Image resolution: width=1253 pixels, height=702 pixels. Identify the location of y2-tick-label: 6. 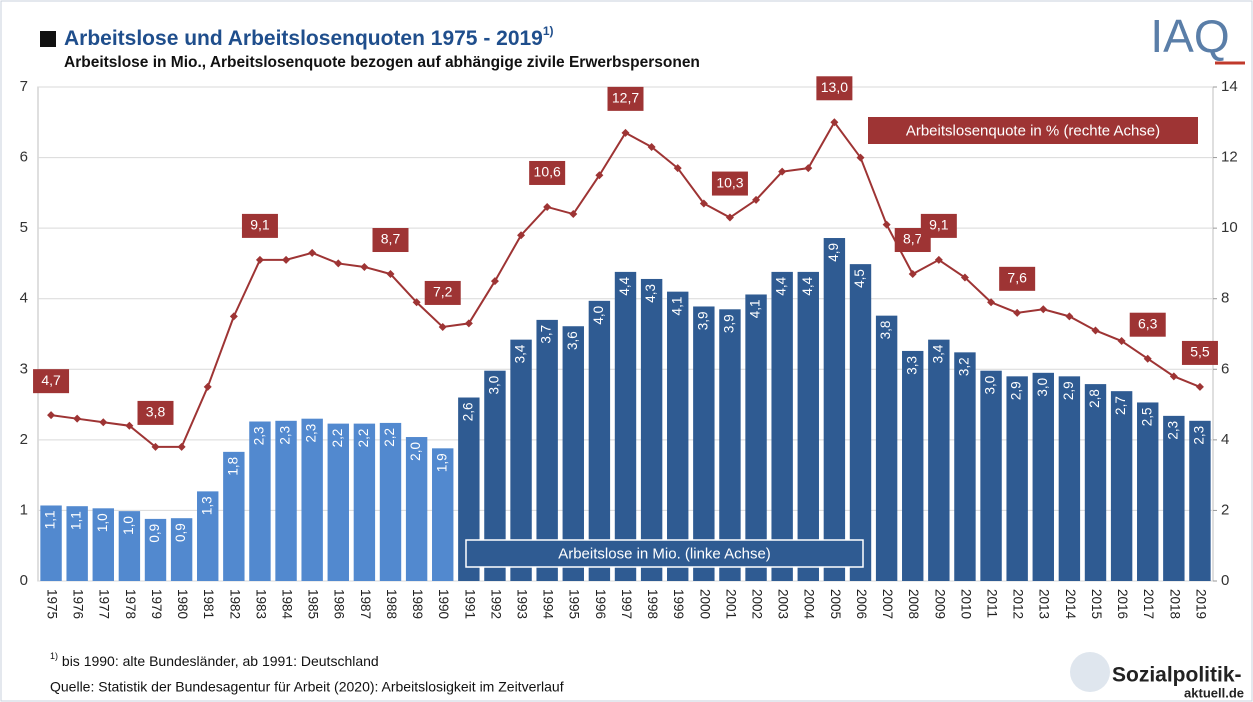
(1225, 368).